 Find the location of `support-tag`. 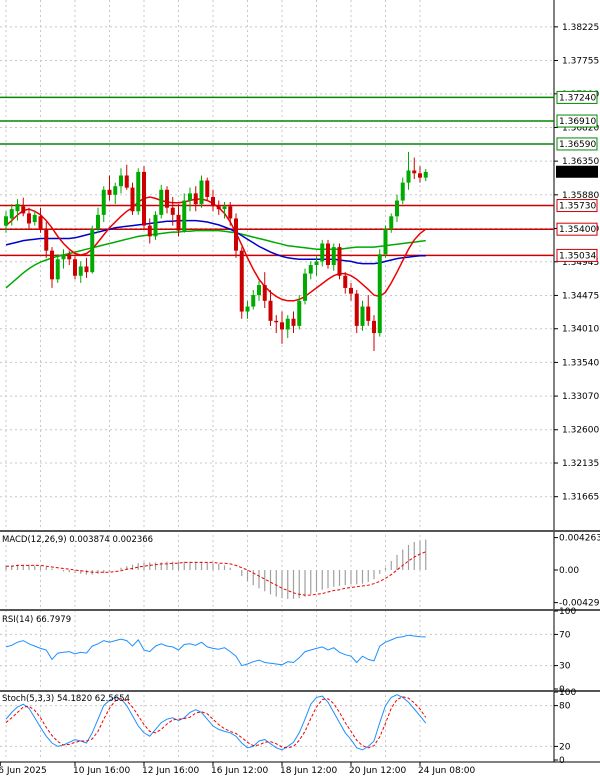

support-tag is located at coordinates (577, 255).